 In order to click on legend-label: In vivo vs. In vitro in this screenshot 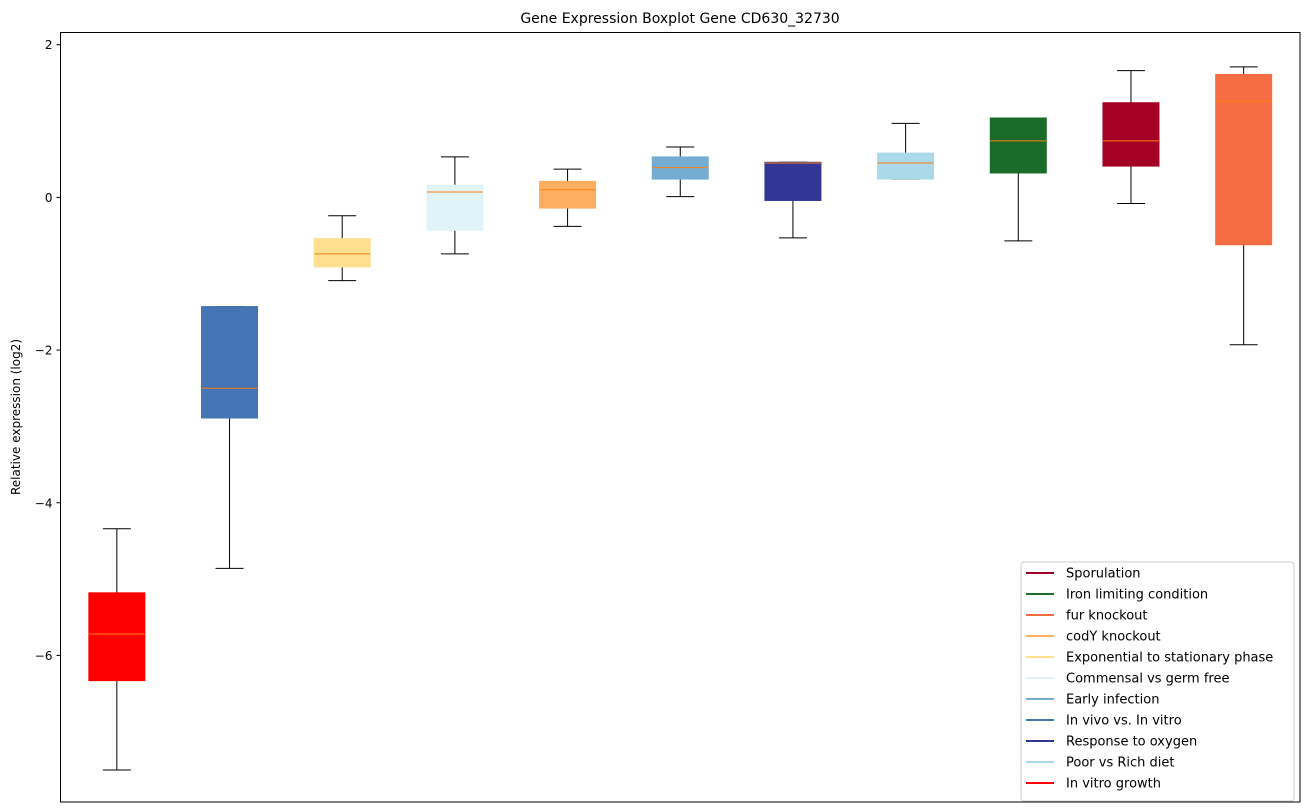, I will do `click(1124, 721)`.